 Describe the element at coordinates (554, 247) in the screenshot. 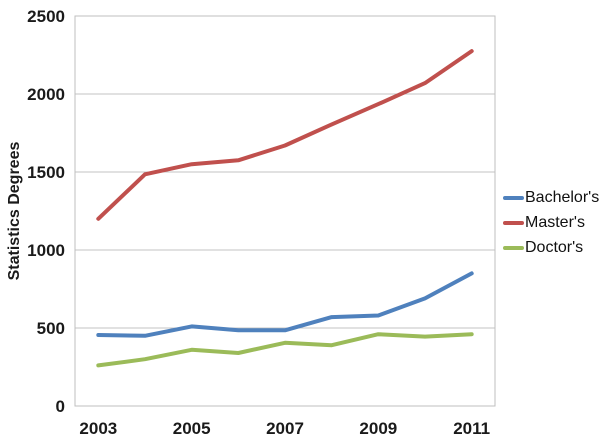

I see `legend-label-doctors: Doctor's` at that location.